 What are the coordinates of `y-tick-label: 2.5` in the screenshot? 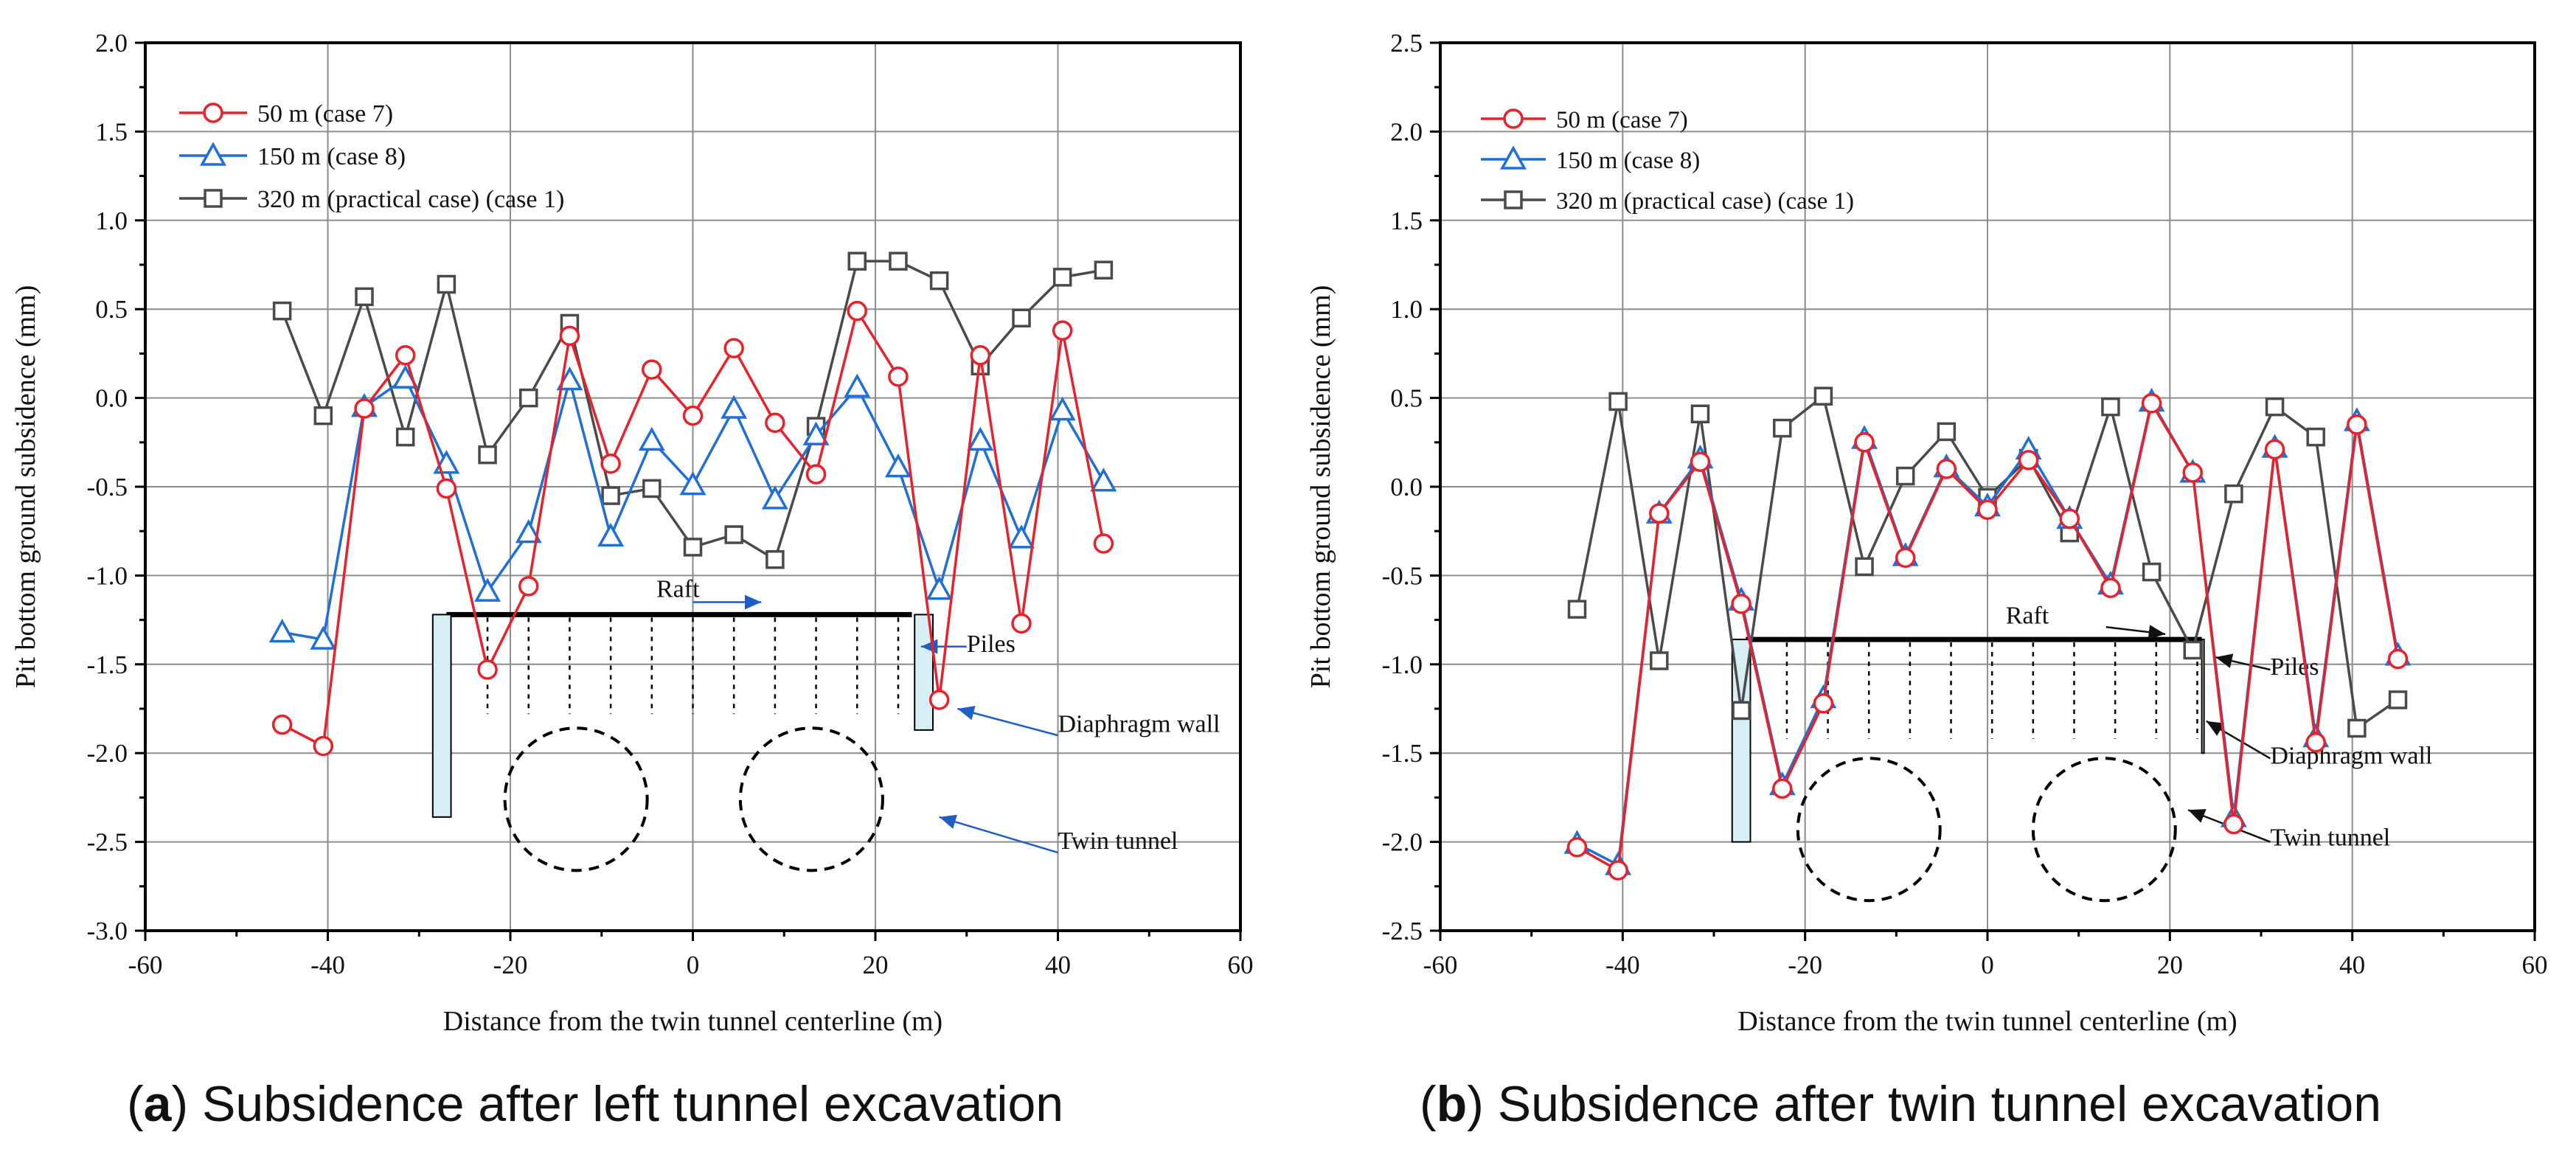 It's located at (1406, 44).